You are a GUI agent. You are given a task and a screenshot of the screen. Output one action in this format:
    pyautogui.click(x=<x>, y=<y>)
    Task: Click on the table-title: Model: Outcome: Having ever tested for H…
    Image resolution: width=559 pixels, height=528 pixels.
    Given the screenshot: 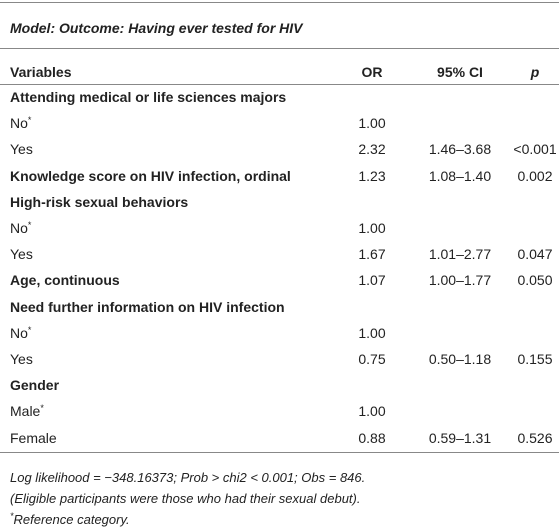 What is the action you would take?
    pyautogui.click(x=156, y=28)
    